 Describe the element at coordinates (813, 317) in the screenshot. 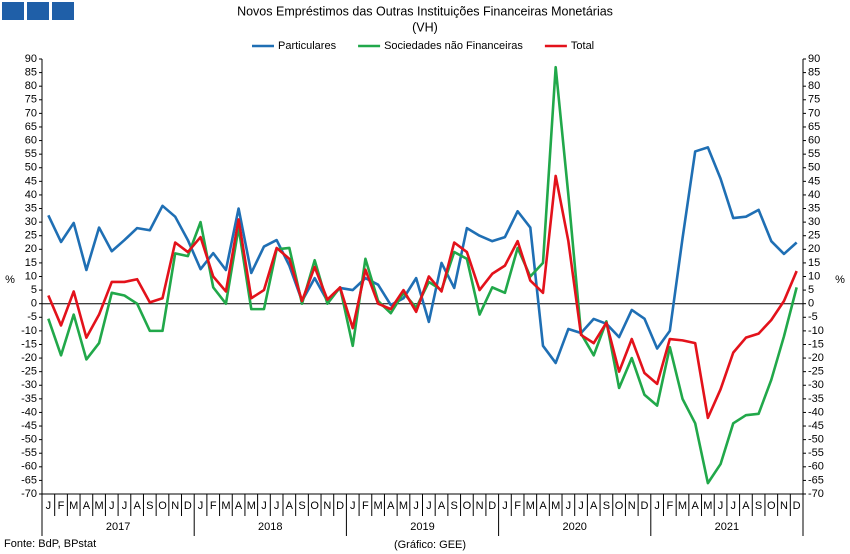

I see `y2-tick-label: -5` at that location.